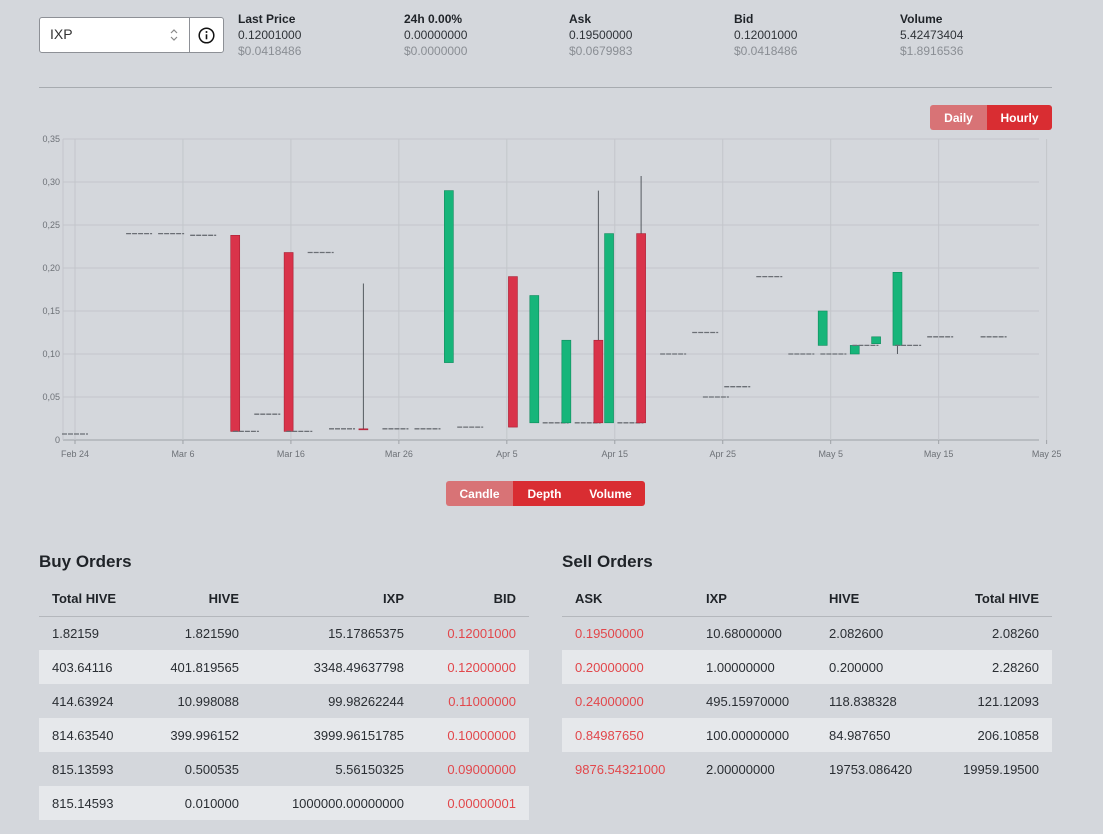 The image size is (1103, 834). I want to click on interval-toggle: Daily Hourly, so click(991, 117).